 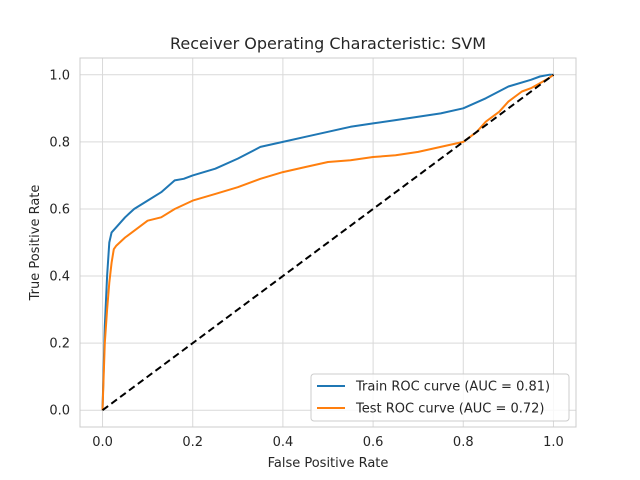 What do you see at coordinates (373, 442) in the screenshot?
I see `x-tick-label: 0.6` at bounding box center [373, 442].